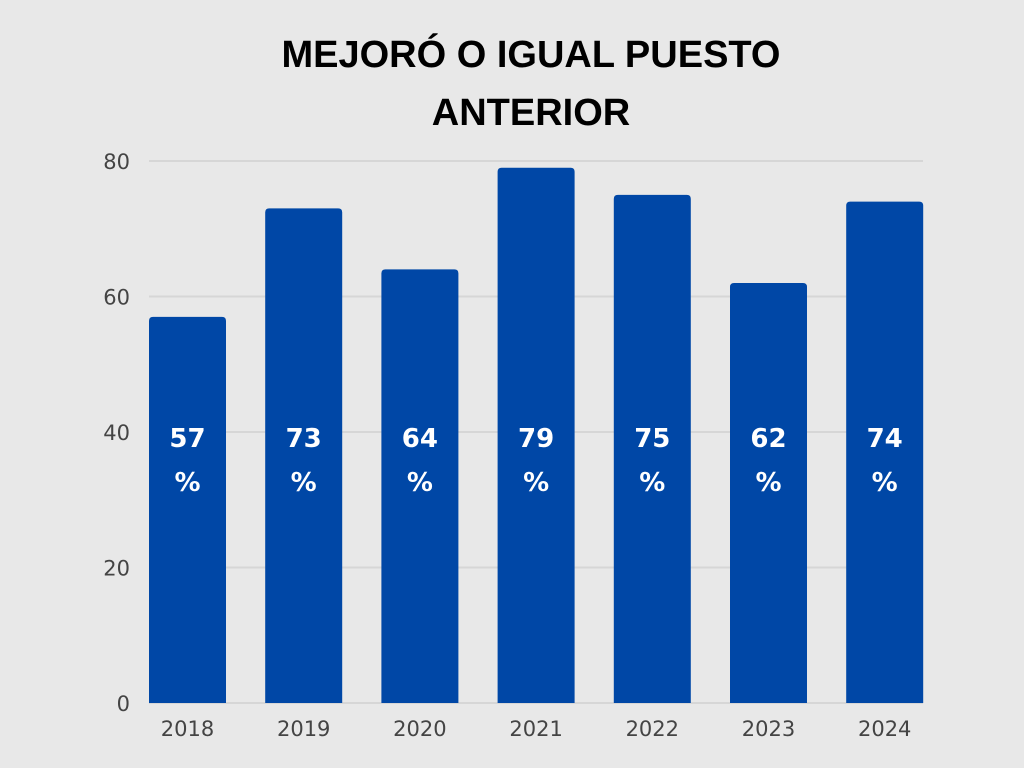 The width and height of the screenshot is (1024, 768). Describe the element at coordinates (116, 569) in the screenshot. I see `y-tick-label: 20` at that location.